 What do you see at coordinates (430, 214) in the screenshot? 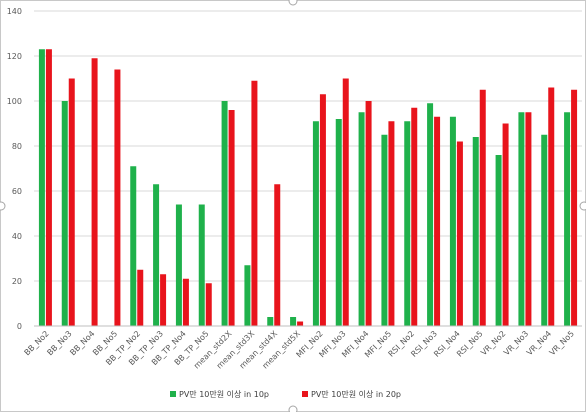
I see `bar-10p-RSI_No3` at bounding box center [430, 214].